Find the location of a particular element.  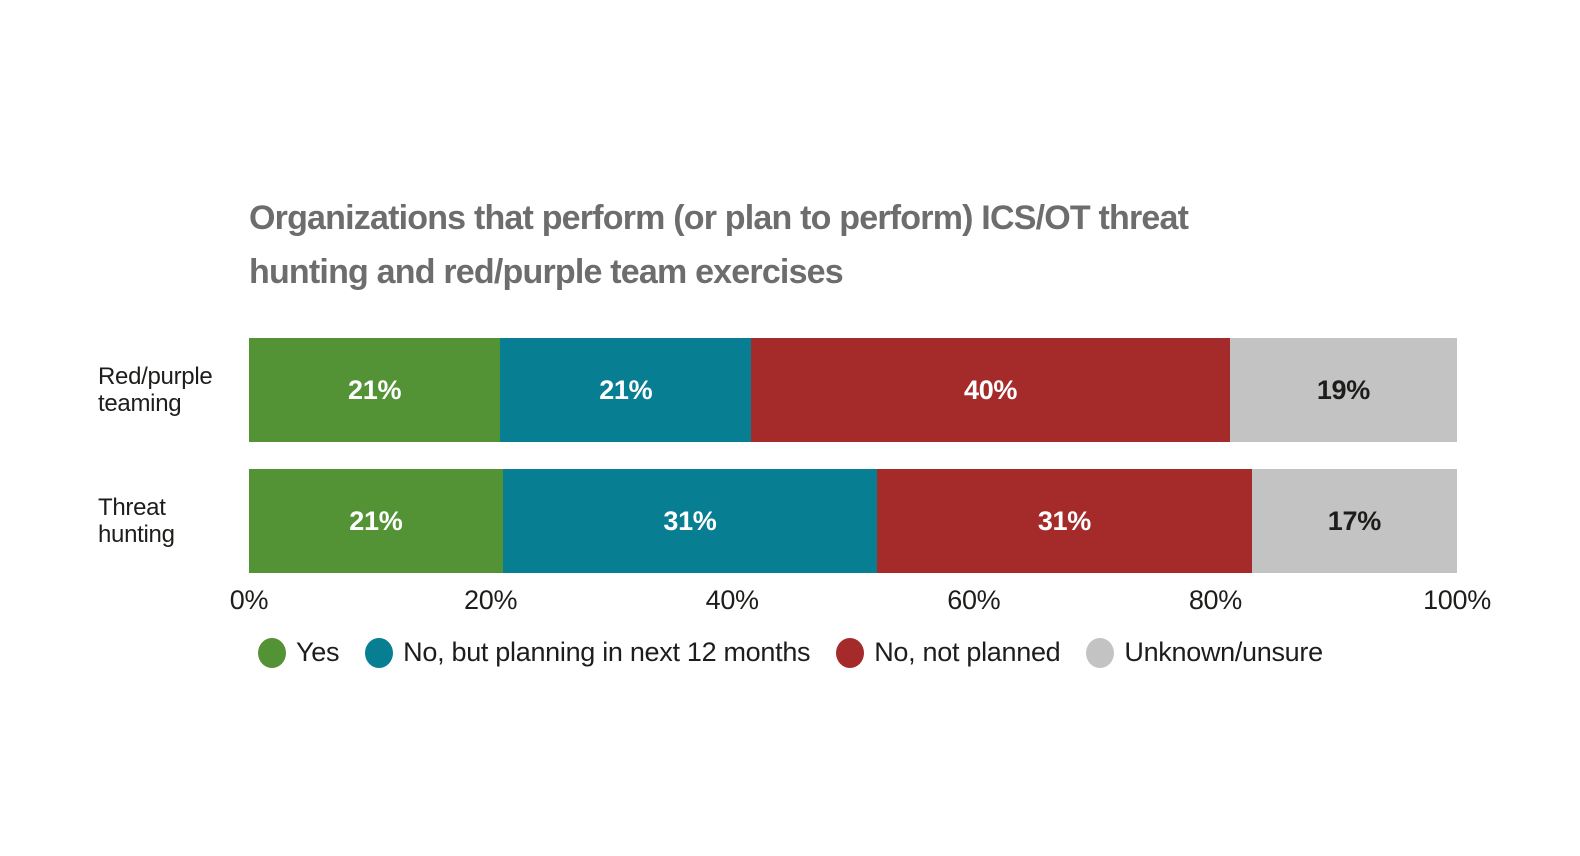

legend-item: Yes is located at coordinates (298, 652).